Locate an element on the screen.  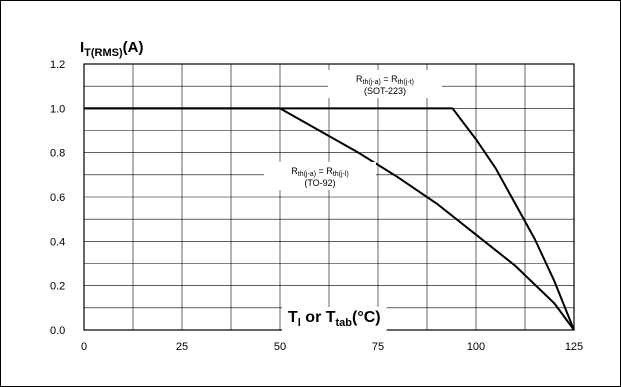
x-tick-label: 75 is located at coordinates (378, 347).